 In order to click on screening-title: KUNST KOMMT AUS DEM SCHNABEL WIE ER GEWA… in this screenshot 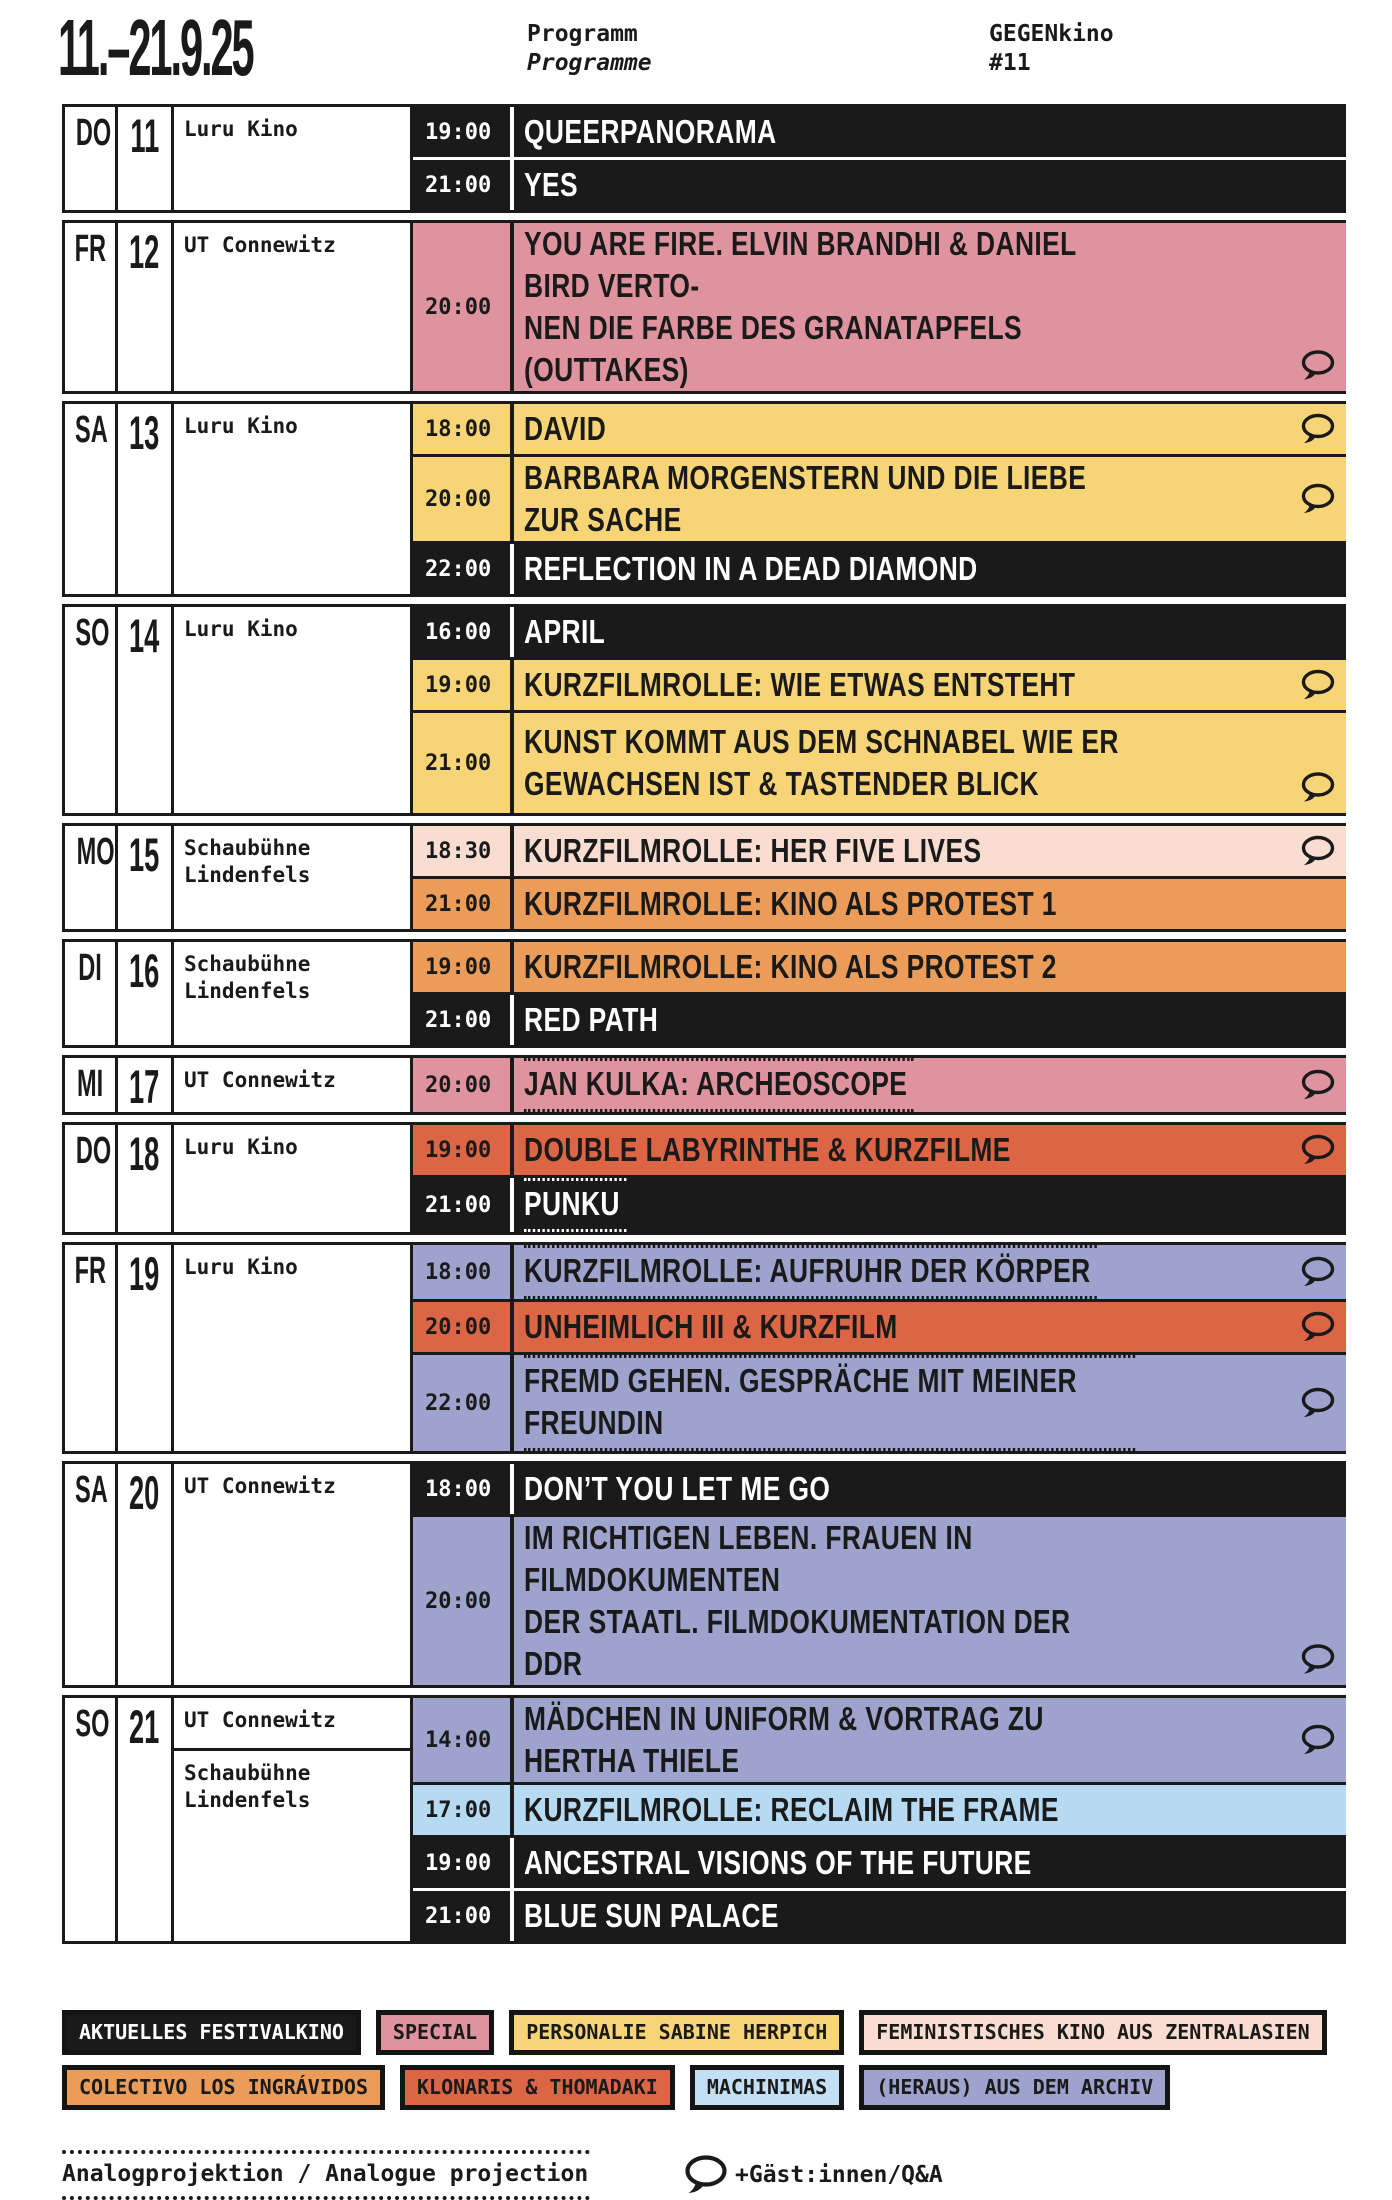, I will do `click(821, 762)`.